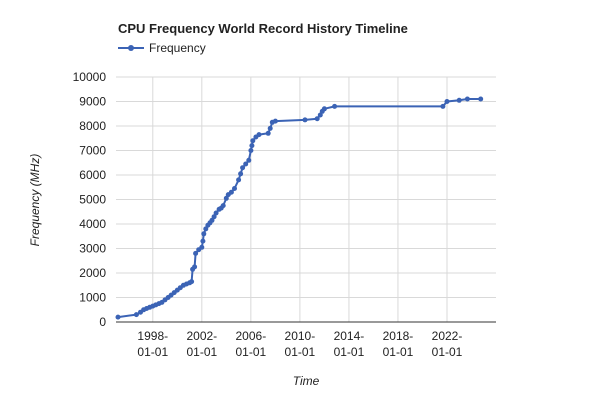 The width and height of the screenshot is (610, 400). What do you see at coordinates (90, 77) in the screenshot?
I see `y-tick-label: 10000` at bounding box center [90, 77].